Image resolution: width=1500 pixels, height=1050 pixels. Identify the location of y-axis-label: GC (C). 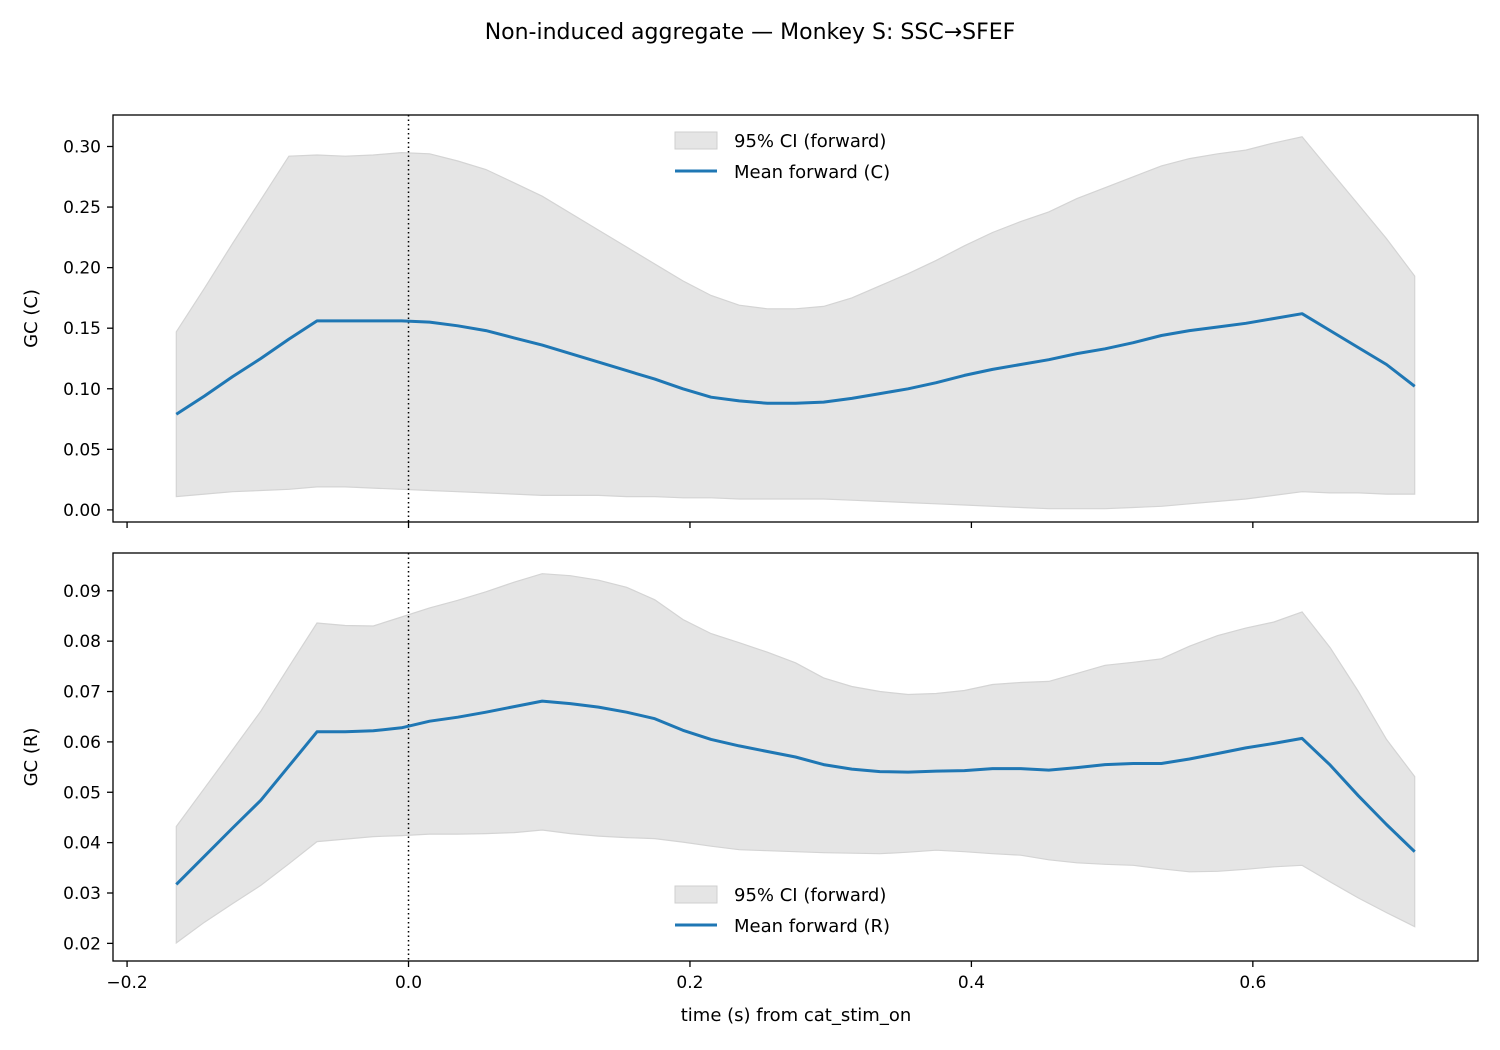
(31, 318).